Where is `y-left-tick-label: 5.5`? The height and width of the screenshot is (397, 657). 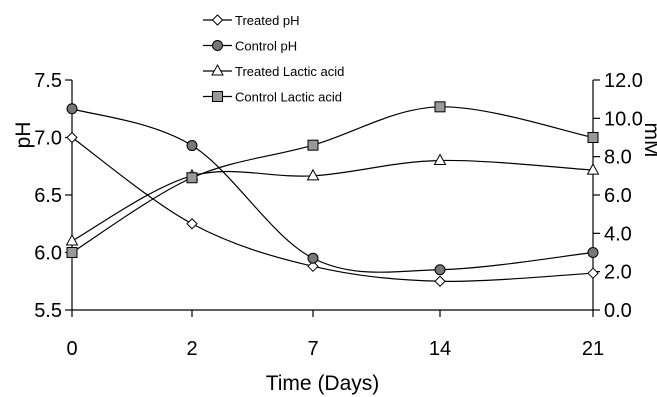 y-left-tick-label: 5.5 is located at coordinates (48, 311).